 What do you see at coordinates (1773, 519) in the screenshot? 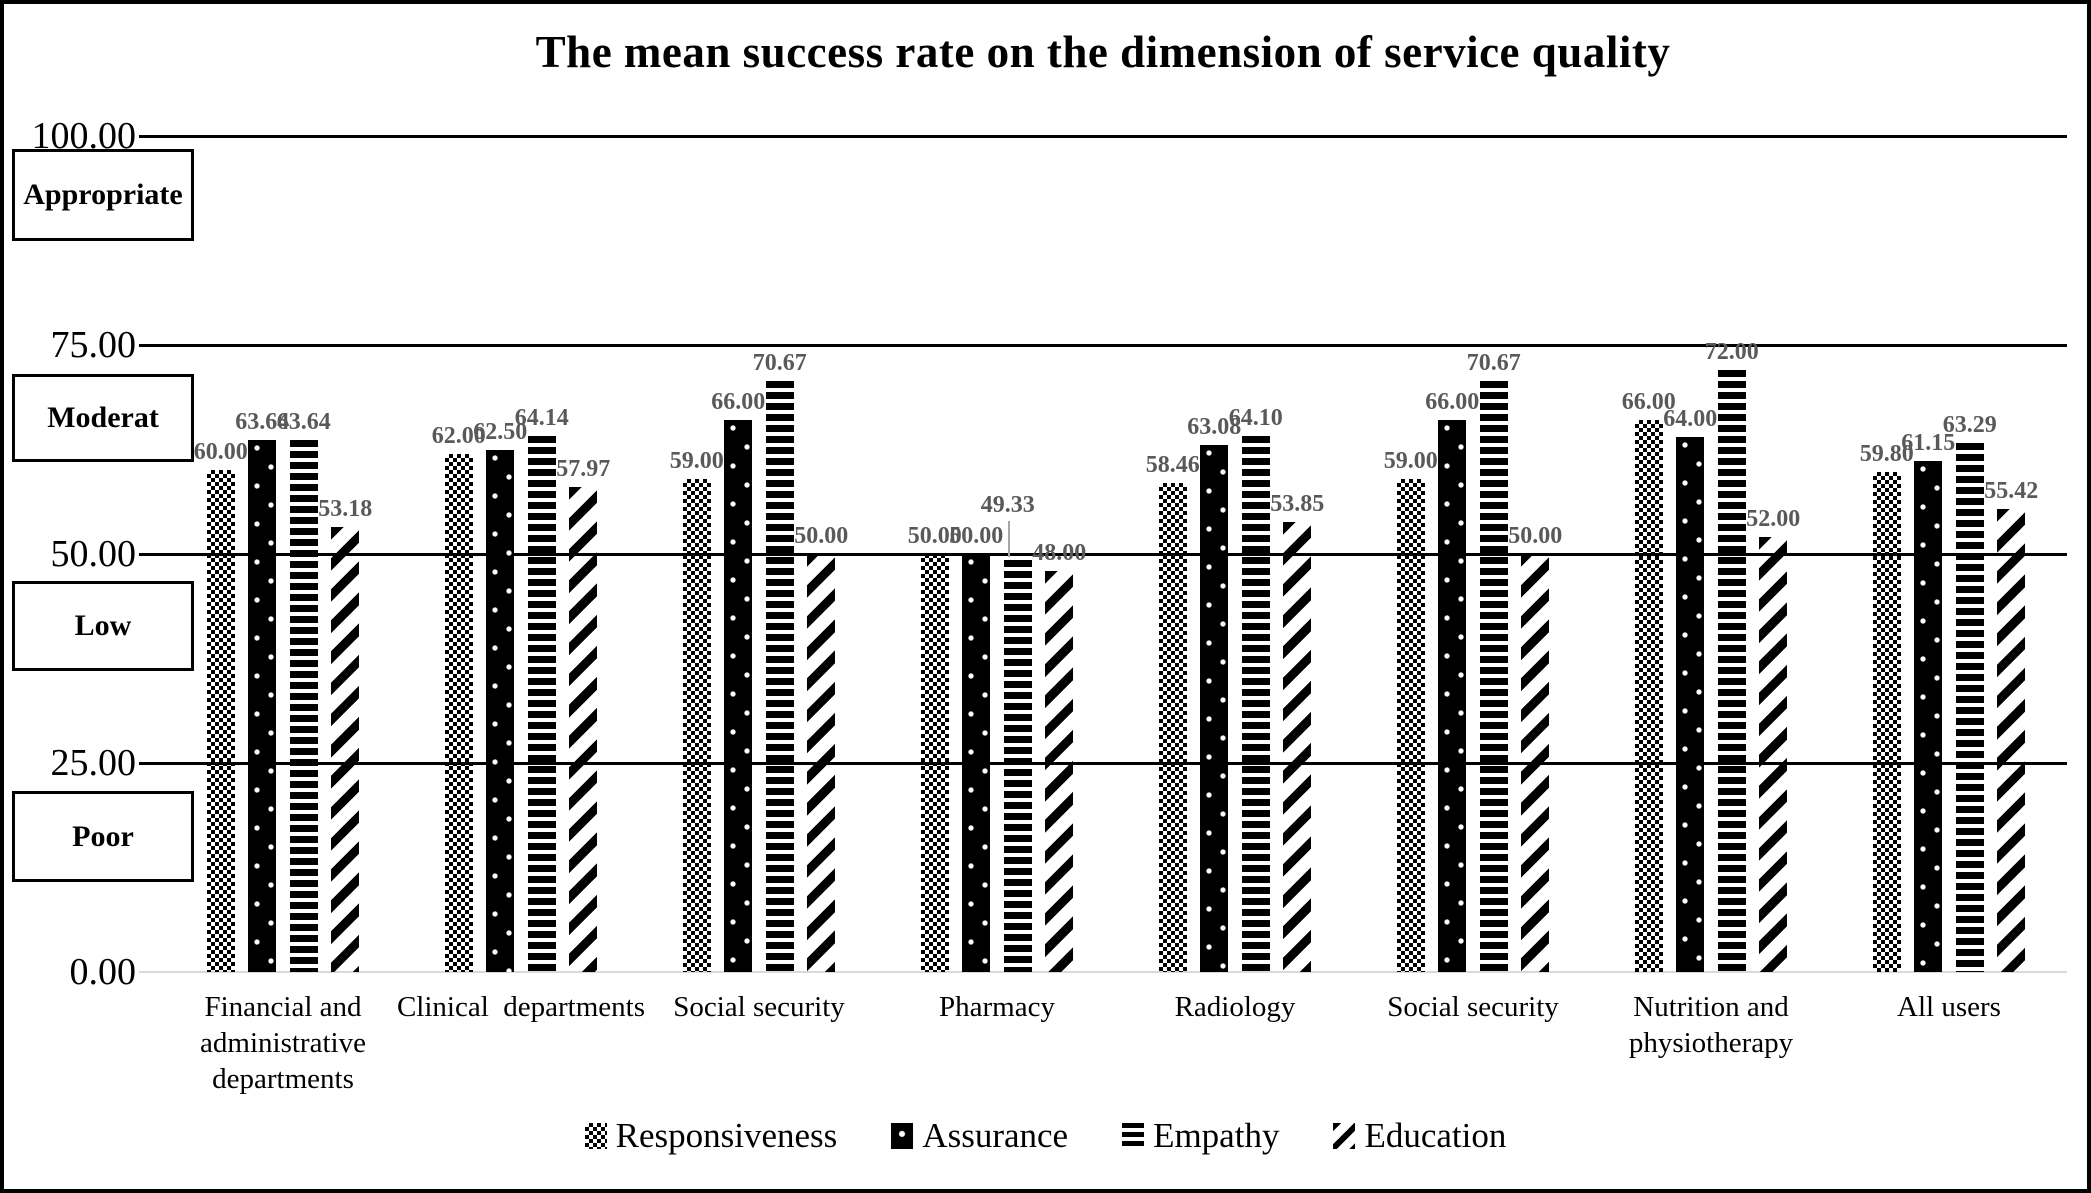
I see `data-label-education-6: 52.00` at bounding box center [1773, 519].